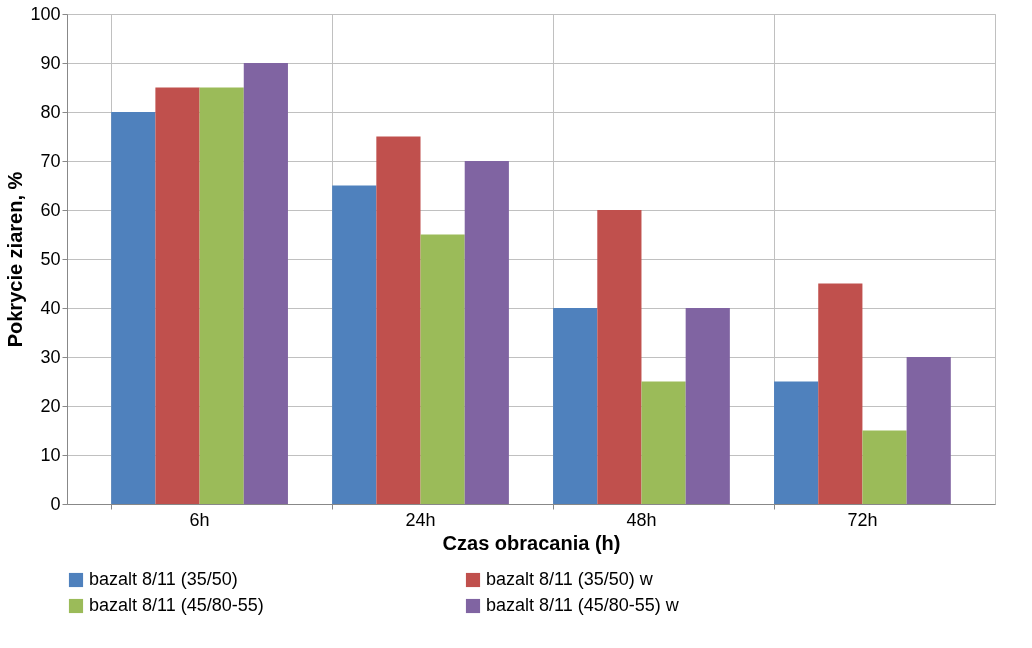 The image size is (1032, 648). What do you see at coordinates (641, 519) in the screenshot?
I see `x-tick-label: 48h` at bounding box center [641, 519].